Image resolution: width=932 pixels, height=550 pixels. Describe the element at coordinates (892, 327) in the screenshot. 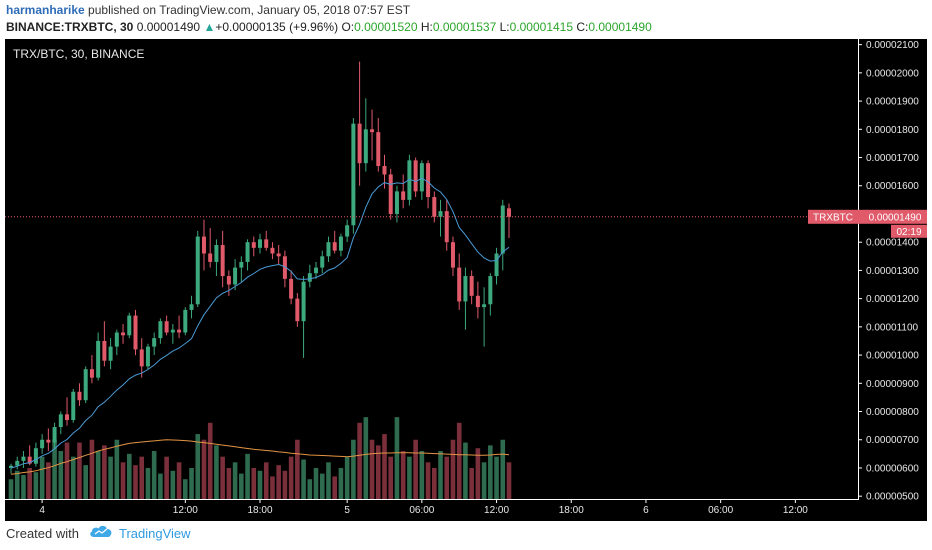

I see `price-tick-label: 0.00001100` at that location.